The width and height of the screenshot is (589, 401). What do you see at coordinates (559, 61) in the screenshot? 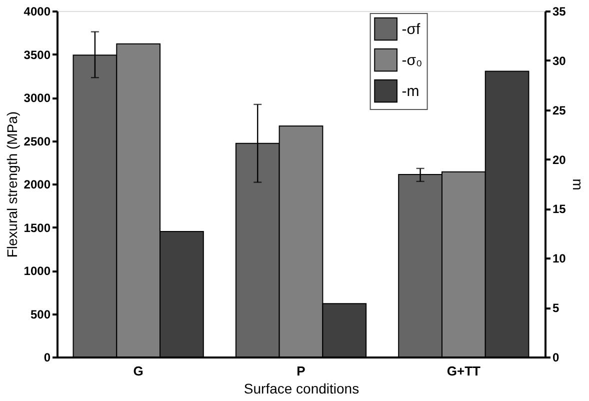
I see `y2-tick-label: 30` at bounding box center [559, 61].